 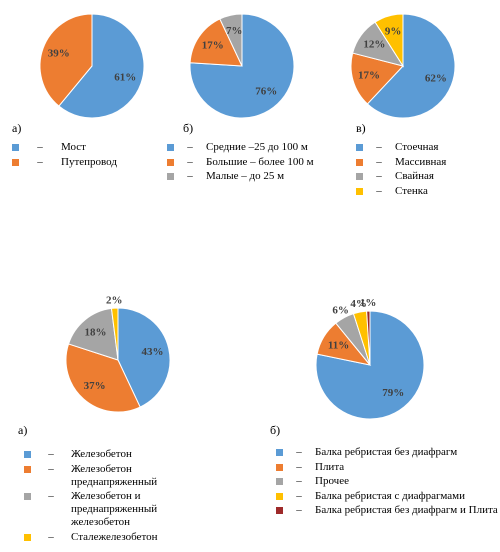 I want to click on legend-item: – Путепровод, so click(x=86, y=162).